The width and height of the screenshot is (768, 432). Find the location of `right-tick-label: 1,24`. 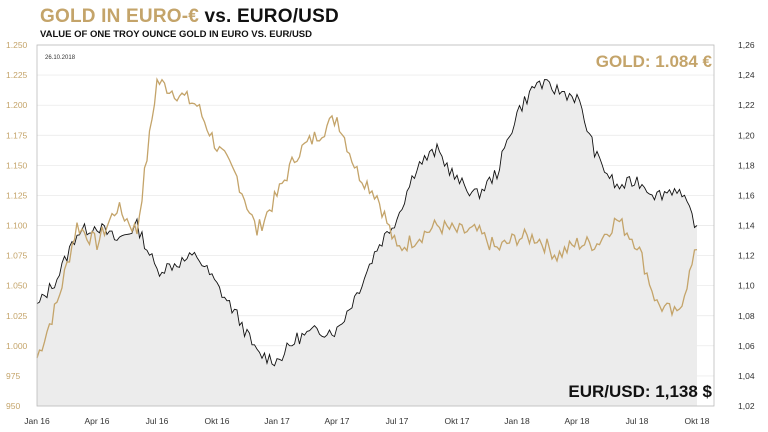

right-tick-label: 1,24 is located at coordinates (746, 75).